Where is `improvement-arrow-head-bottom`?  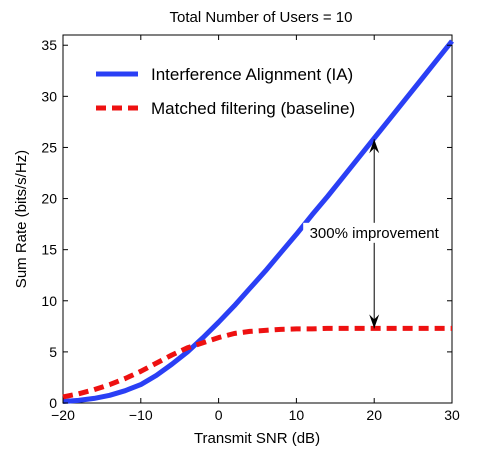 improvement-arrow-head-bottom is located at coordinates (374, 321).